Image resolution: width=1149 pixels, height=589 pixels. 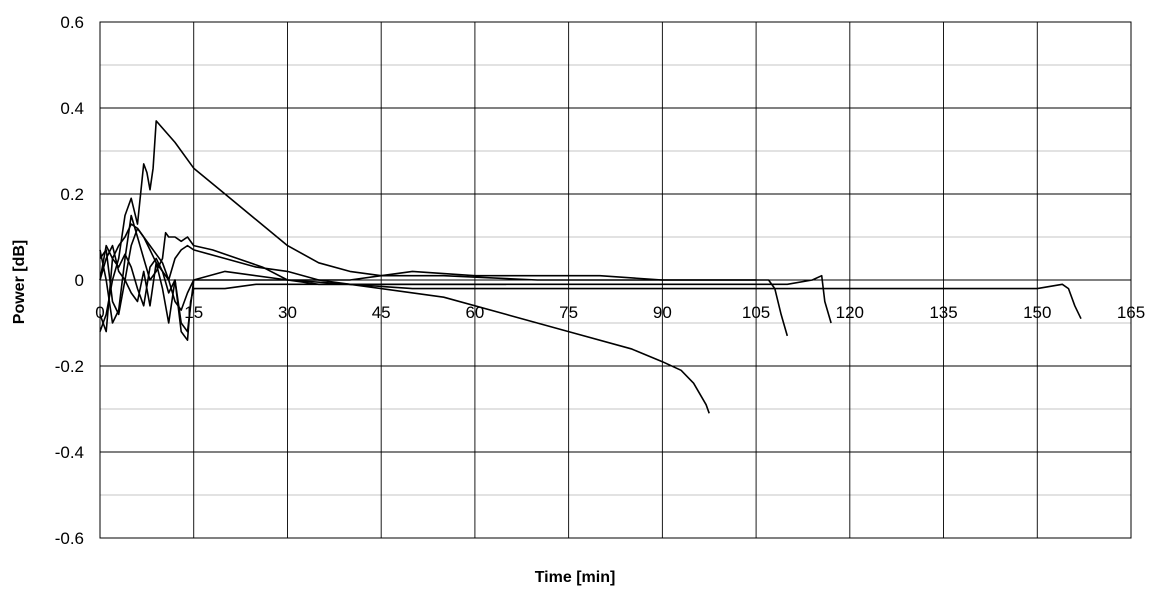 I want to click on y-tick-label: 0.2, so click(x=72, y=194).